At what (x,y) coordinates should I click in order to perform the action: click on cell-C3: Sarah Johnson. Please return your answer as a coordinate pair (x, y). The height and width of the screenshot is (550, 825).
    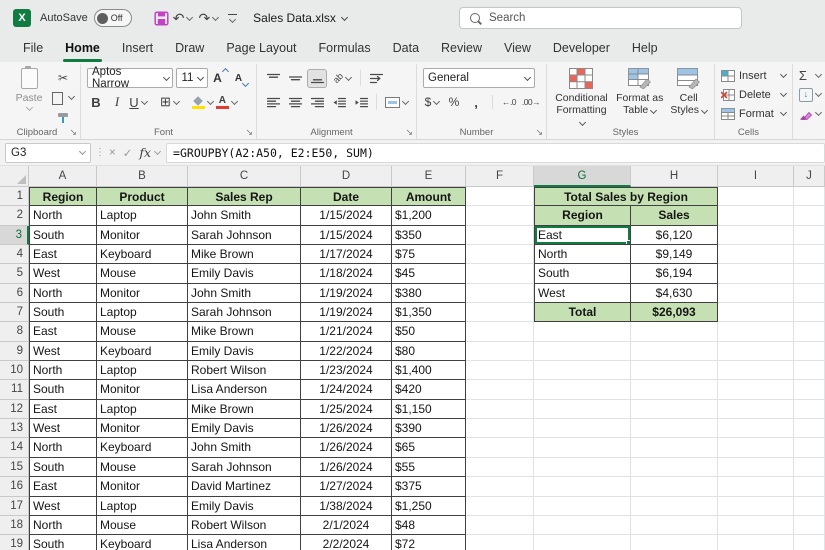
    Looking at the image, I should click on (244, 235).